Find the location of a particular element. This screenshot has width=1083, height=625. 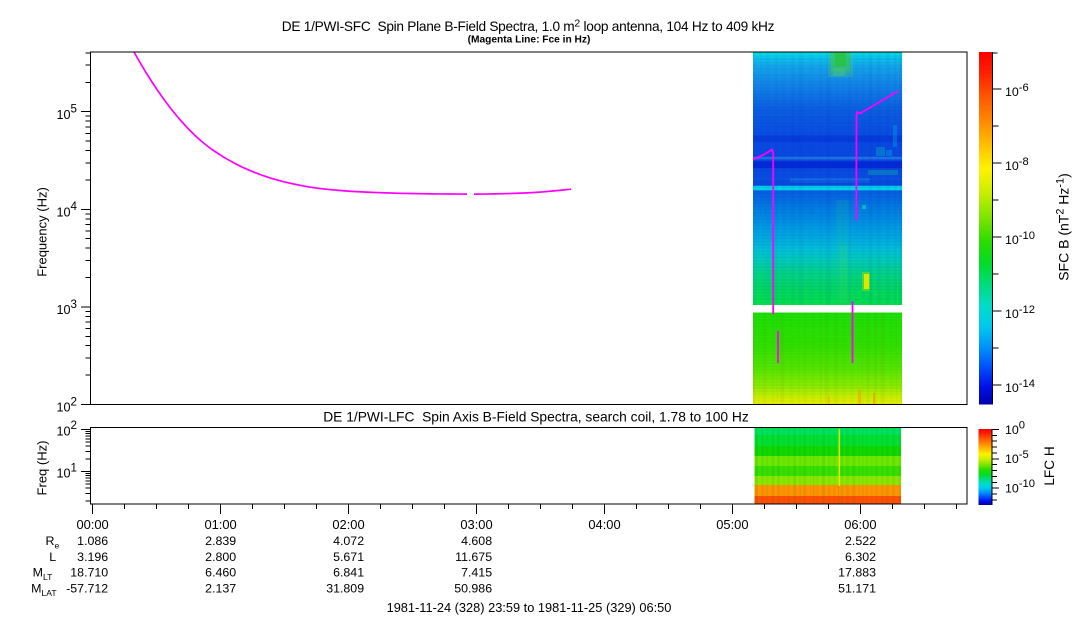

svg-text: 50.986 is located at coordinates (473, 589).